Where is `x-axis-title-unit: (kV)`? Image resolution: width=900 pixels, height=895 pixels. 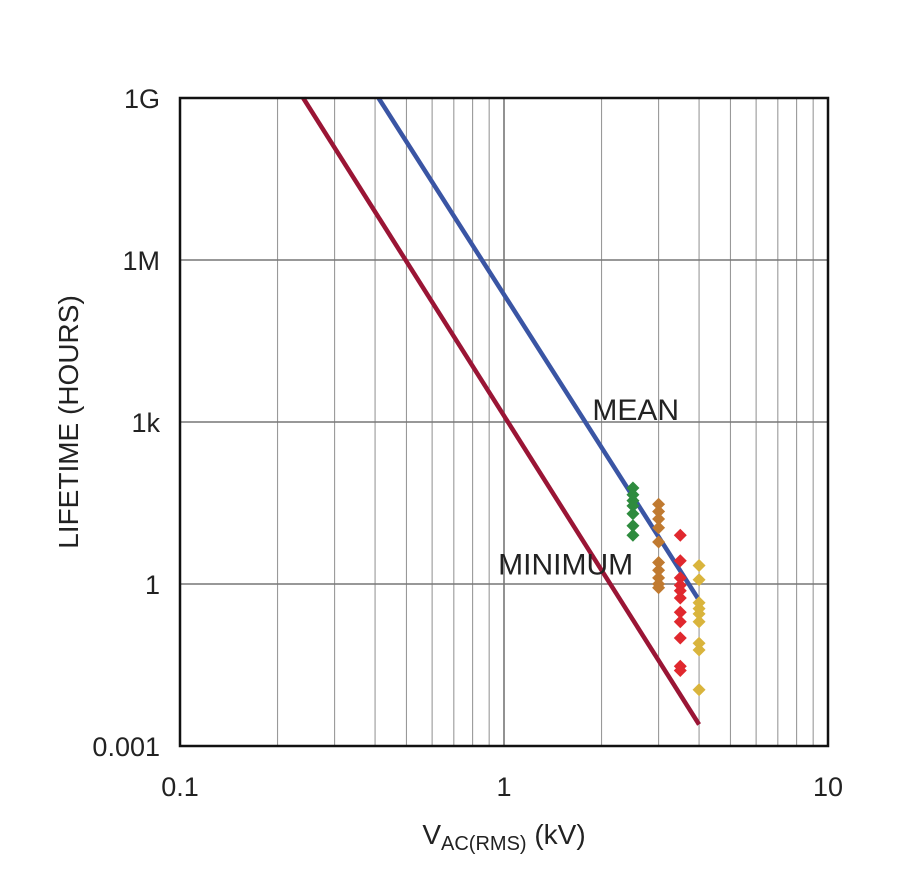
x-axis-title-unit: (kV) is located at coordinates (556, 834).